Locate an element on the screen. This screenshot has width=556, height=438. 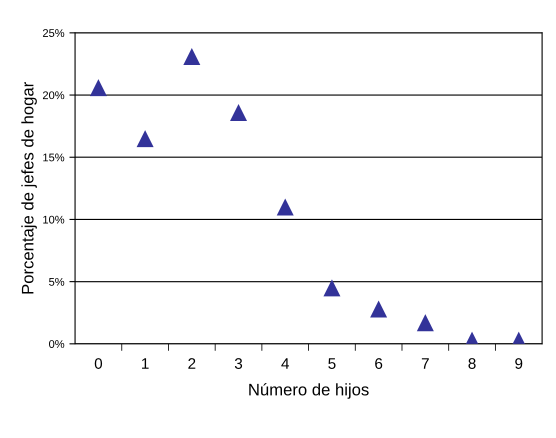
x-tick-label: 5 is located at coordinates (332, 363).